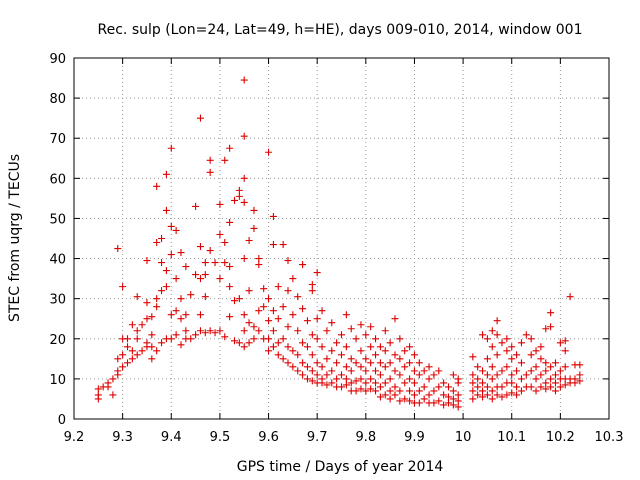 The height and width of the screenshot is (480, 640). Describe the element at coordinates (220, 437) in the screenshot. I see `x-tick-label: 9.5` at that location.